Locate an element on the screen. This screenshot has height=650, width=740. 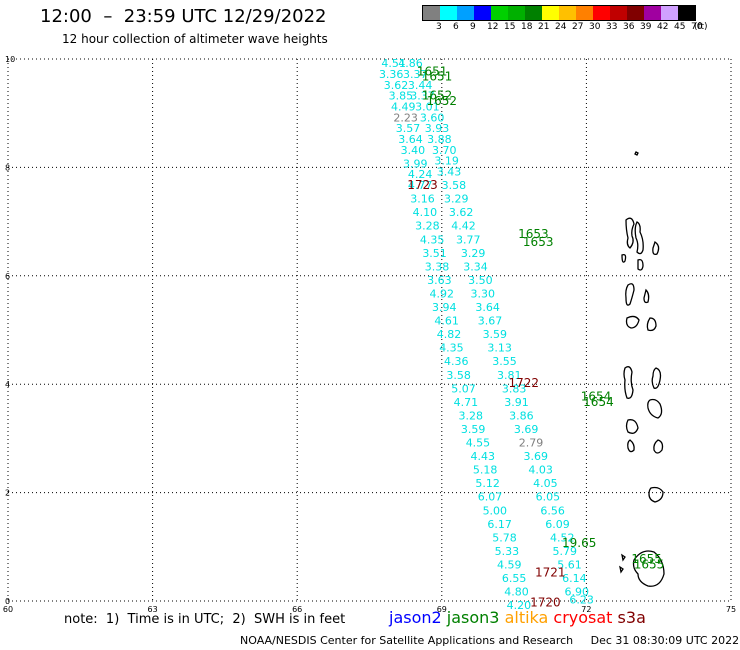
wave-height-label: 4.05 is located at coordinates (545, 483).